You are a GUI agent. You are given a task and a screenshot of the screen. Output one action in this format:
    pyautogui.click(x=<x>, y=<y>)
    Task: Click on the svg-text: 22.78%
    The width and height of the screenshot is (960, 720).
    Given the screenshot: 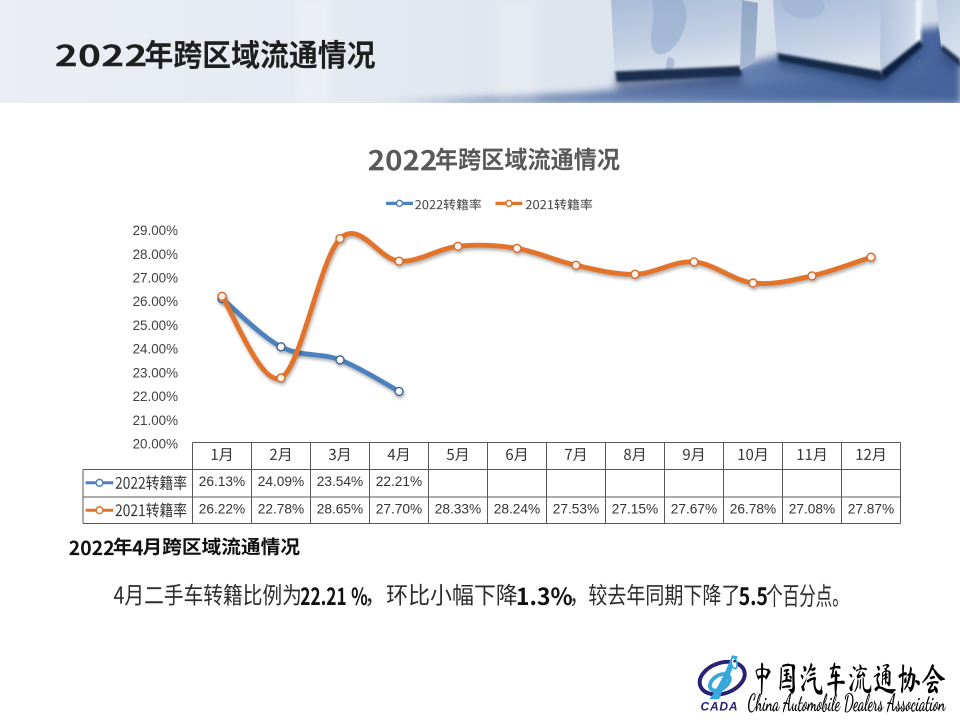 What is the action you would take?
    pyautogui.click(x=281, y=508)
    